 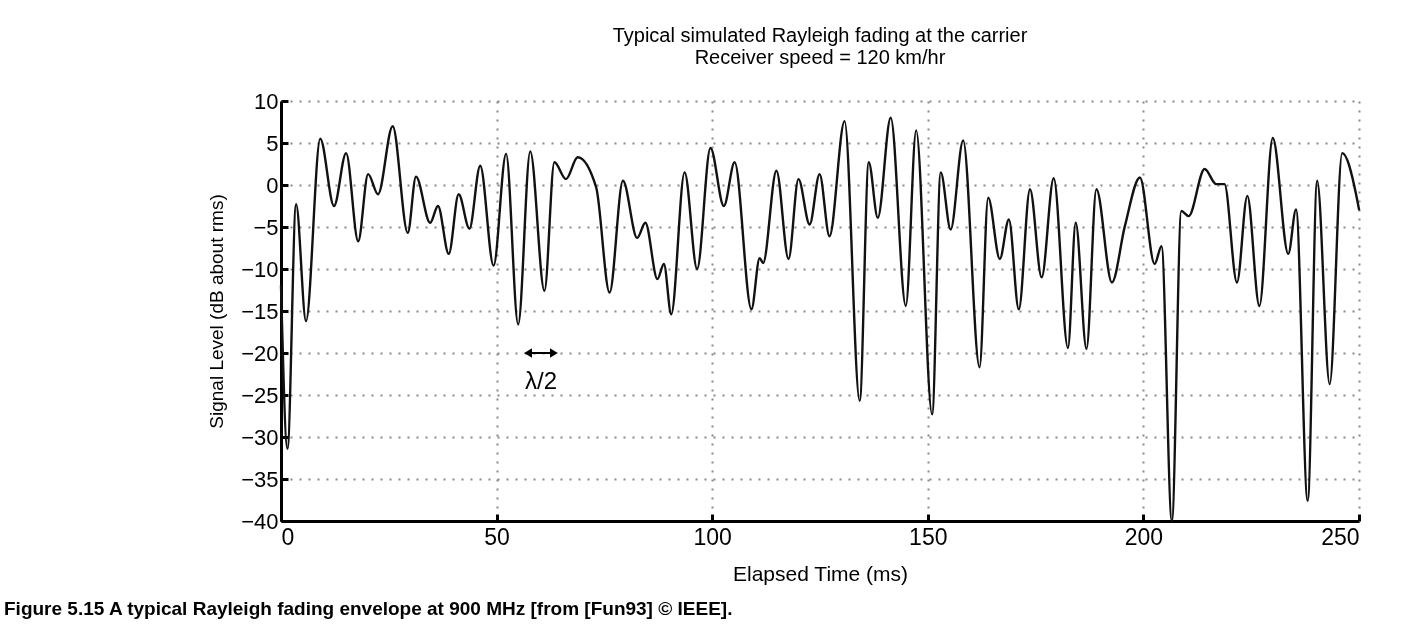 What do you see at coordinates (820, 573) in the screenshot?
I see `x-axis-title: Elapsed Time (ms)` at bounding box center [820, 573].